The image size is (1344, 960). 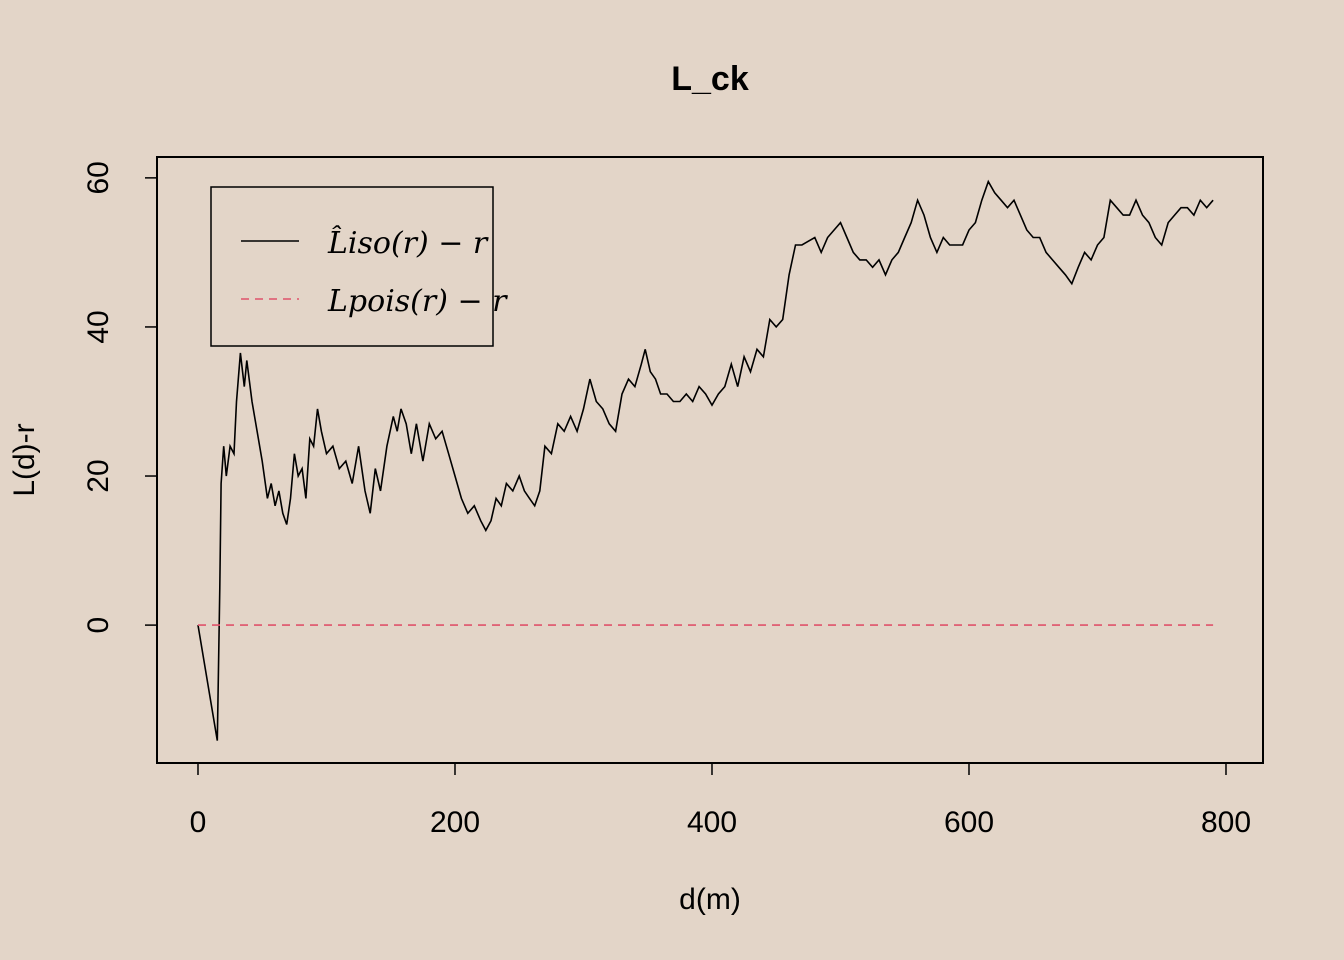 I want to click on chart-title: L_ck, so click(x=710, y=79).